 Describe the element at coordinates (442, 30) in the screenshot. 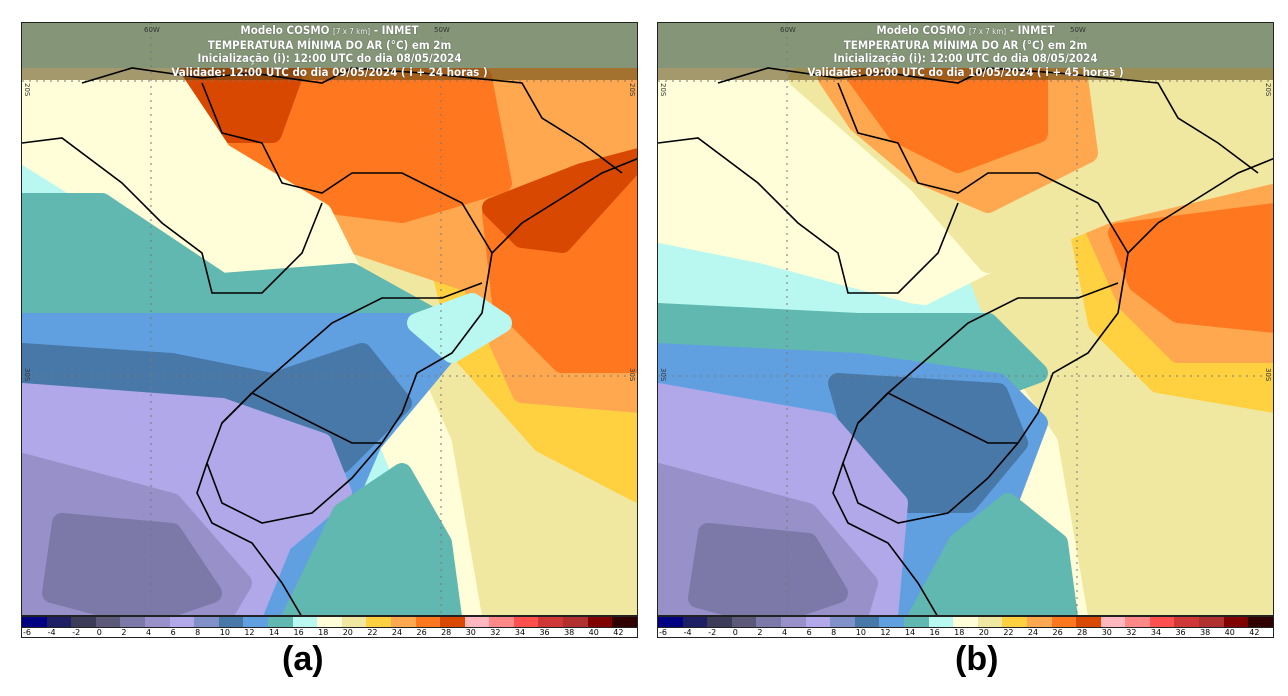

I see `lon-label: 50W` at that location.